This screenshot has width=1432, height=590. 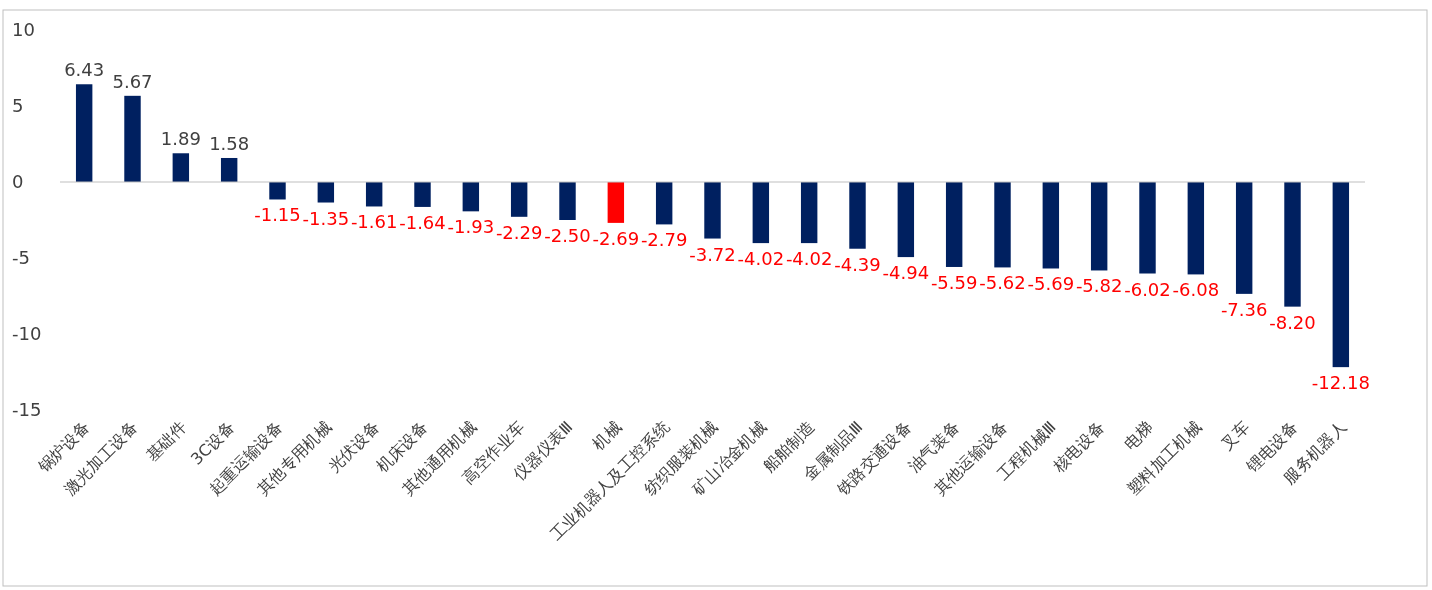 I want to click on data-label: -5.69, so click(x=1051, y=284).